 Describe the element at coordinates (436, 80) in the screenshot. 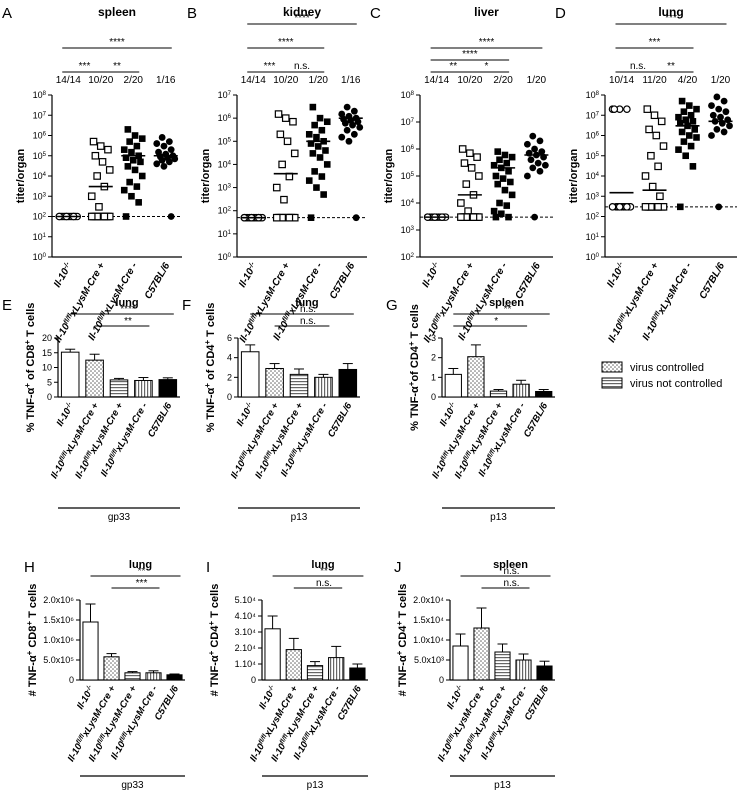

I see `count-label: 14/14` at that location.